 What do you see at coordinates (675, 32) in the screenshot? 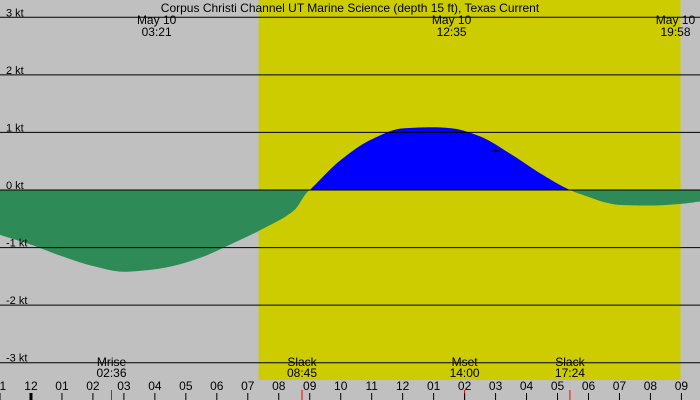
I see `sunset-time-label: 19:58` at bounding box center [675, 32].